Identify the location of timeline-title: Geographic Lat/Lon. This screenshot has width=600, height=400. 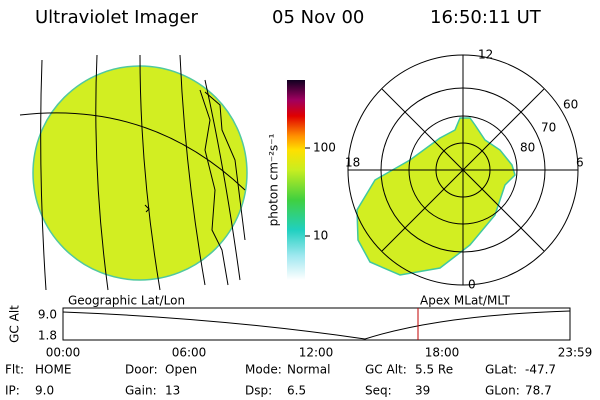
(126, 301).